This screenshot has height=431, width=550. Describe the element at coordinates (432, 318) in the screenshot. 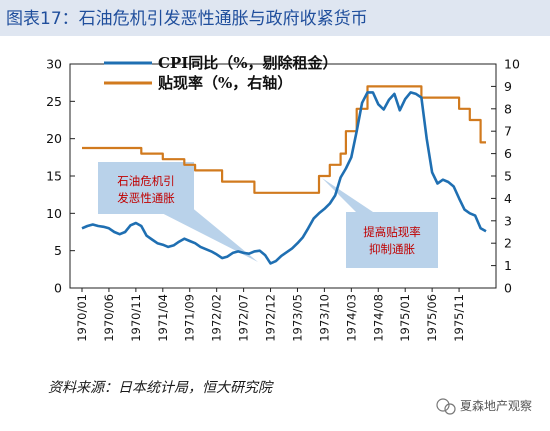

I see `x-tick-label: 1975/06` at that location.